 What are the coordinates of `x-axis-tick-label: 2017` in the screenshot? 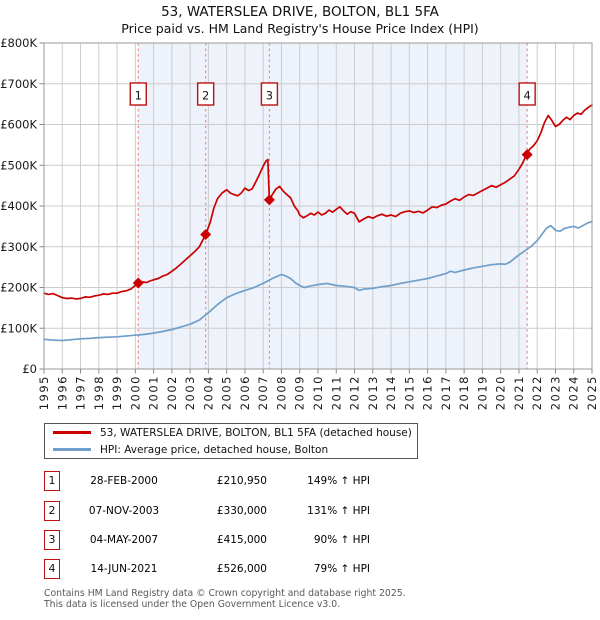 It's located at (446, 392).